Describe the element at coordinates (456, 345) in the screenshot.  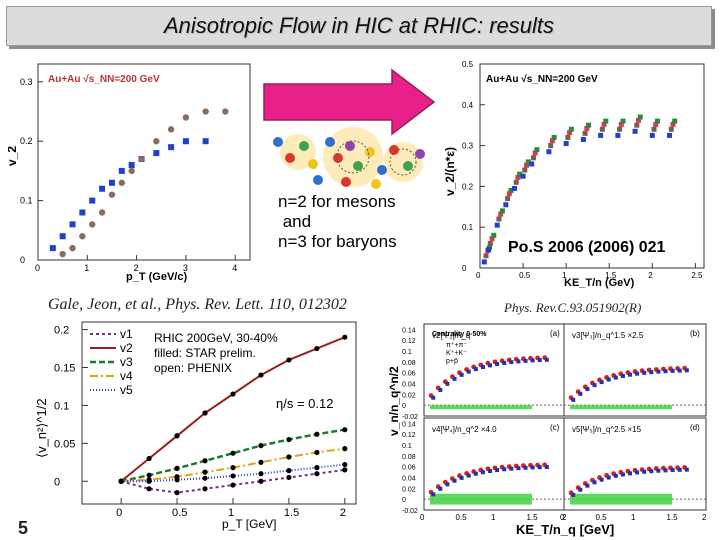
I see `legend-label: π⁺+π⁻` at that location.